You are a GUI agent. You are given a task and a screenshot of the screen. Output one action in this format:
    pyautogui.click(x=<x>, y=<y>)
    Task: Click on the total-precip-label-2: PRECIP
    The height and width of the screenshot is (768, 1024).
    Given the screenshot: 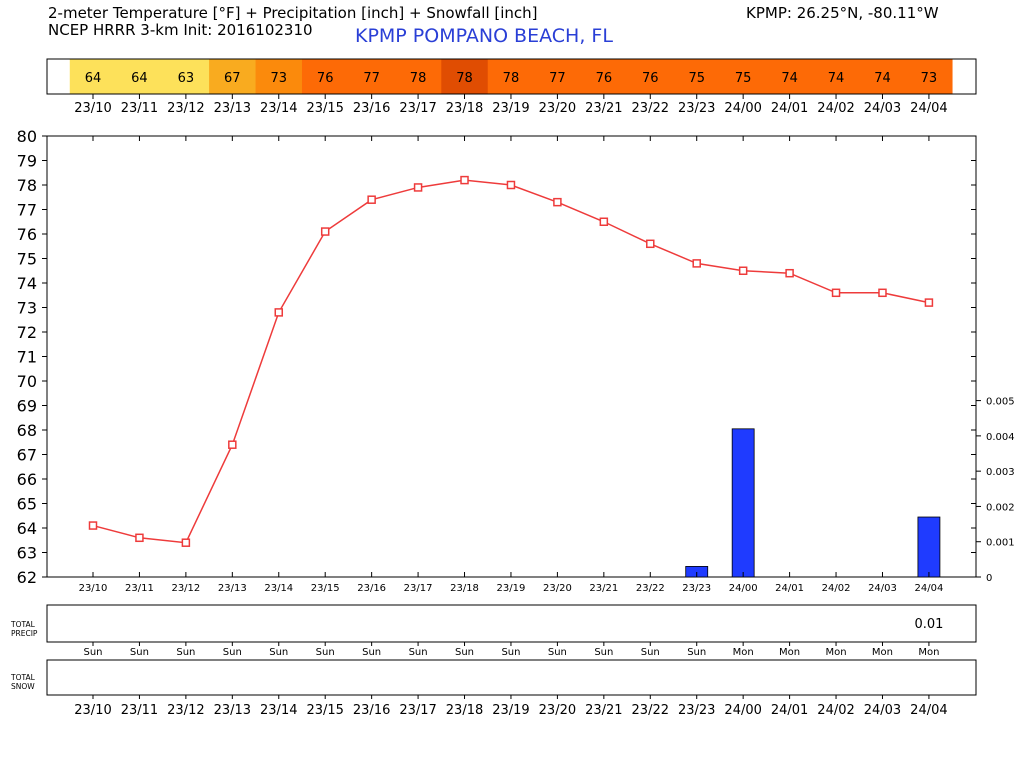 What is the action you would take?
    pyautogui.click(x=24, y=633)
    